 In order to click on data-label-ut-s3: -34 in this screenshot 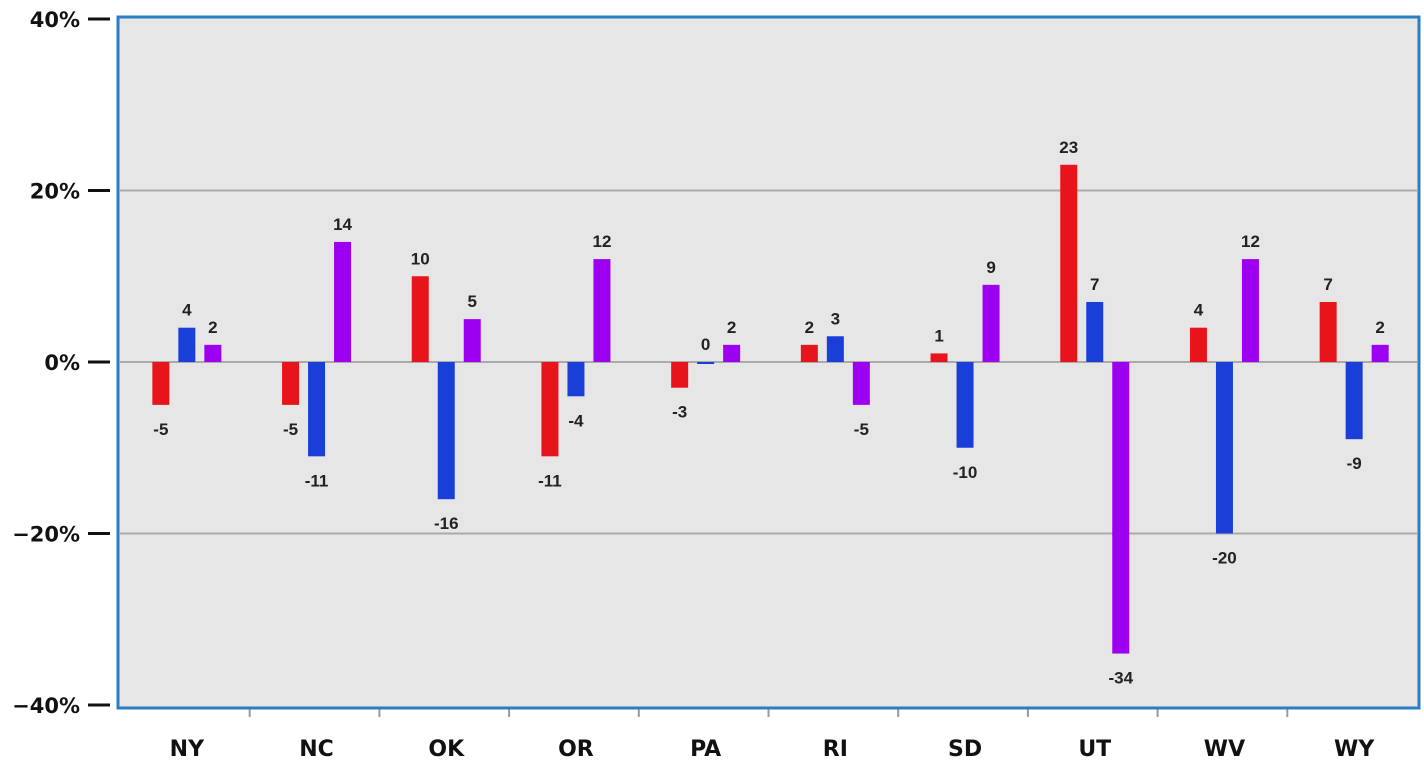, I will do `click(1120, 678)`.